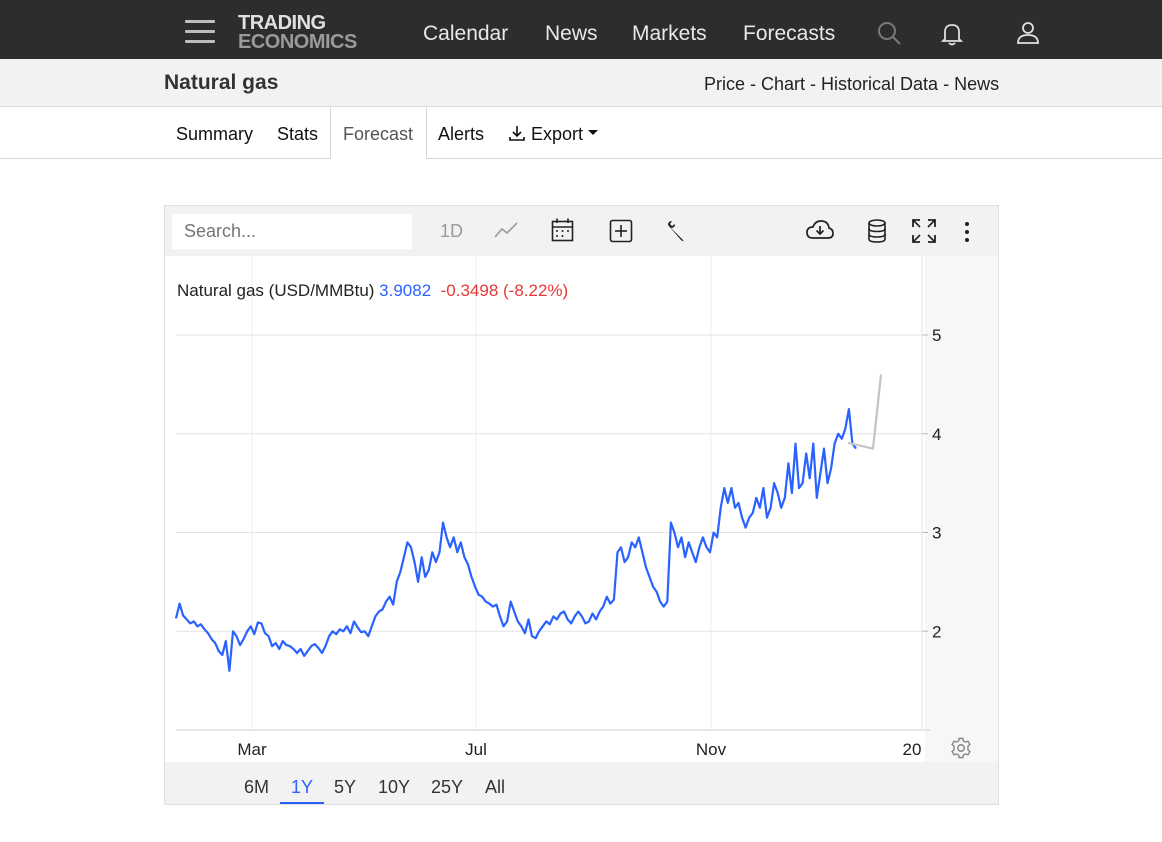  Describe the element at coordinates (961, 748) in the screenshot. I see `gear-icon` at that location.